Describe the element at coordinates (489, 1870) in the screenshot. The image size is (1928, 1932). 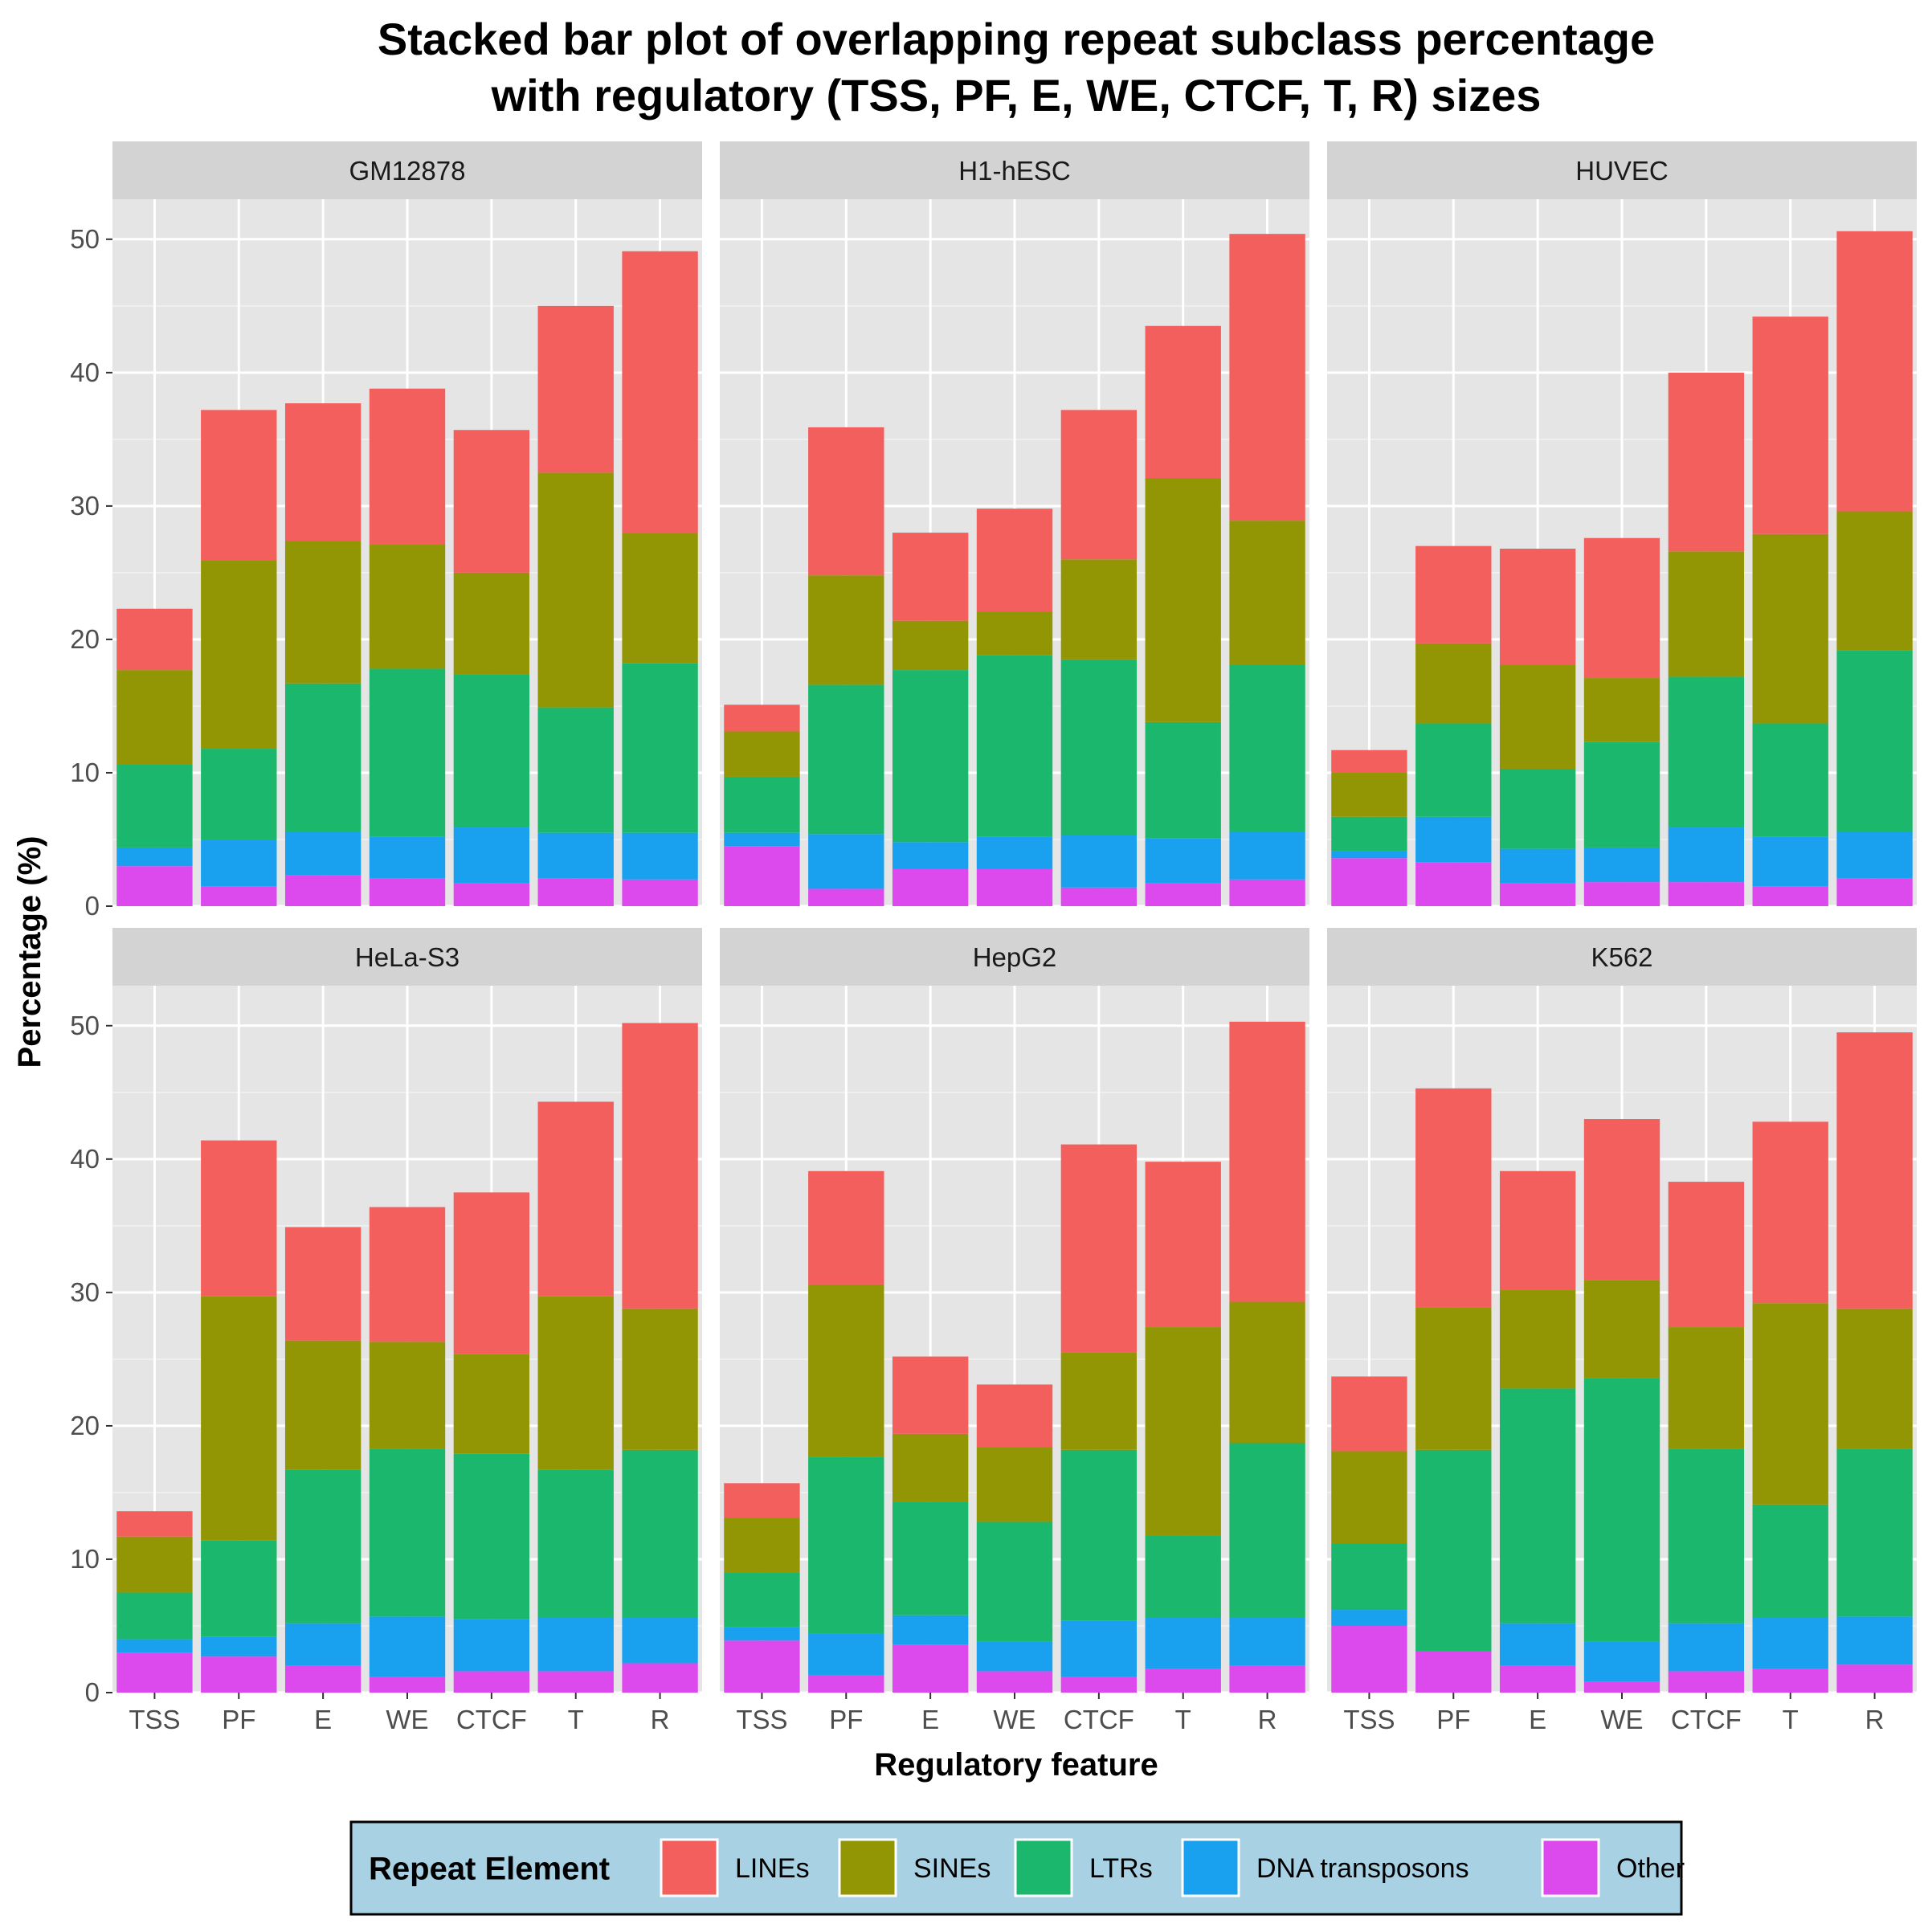
I see `legend-title: Repeat Element` at that location.